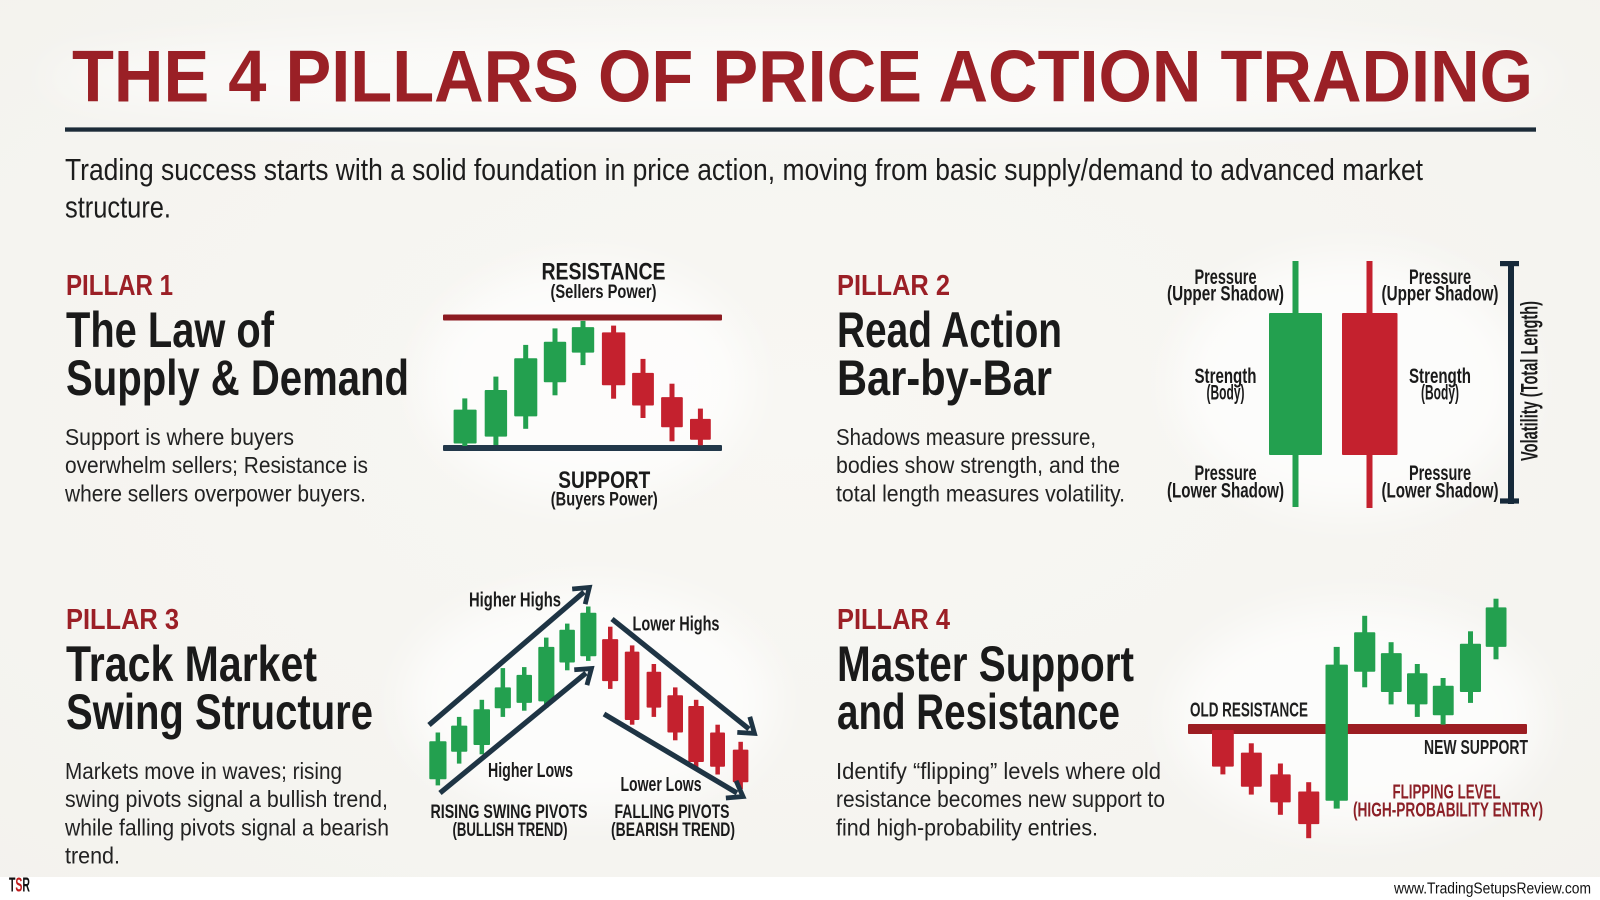 This screenshot has height=900, width=1600. Describe the element at coordinates (122, 620) in the screenshot. I see `svg-text: PILLAR 3` at that location.